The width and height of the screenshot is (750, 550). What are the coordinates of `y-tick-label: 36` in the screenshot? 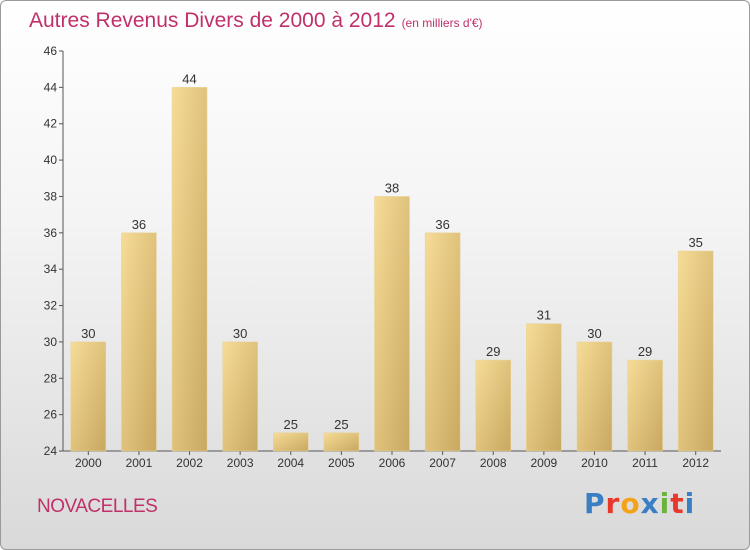 It's located at (51, 233).